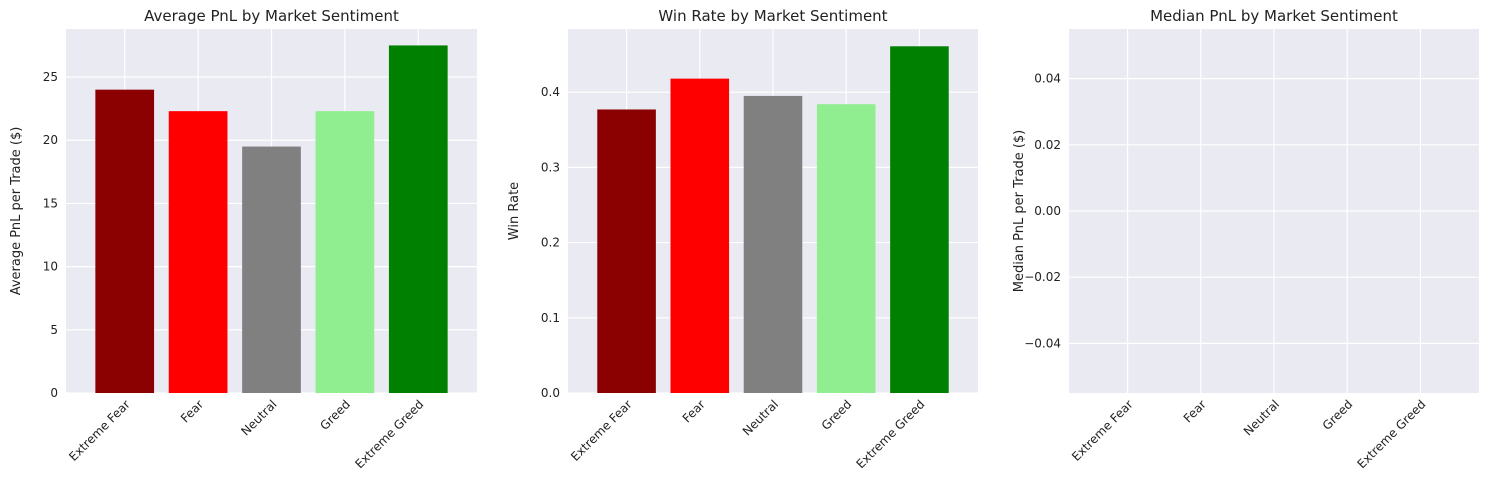 Image resolution: width=1489 pixels, height=490 pixels. I want to click on y-tick-label: 5, so click(54, 330).